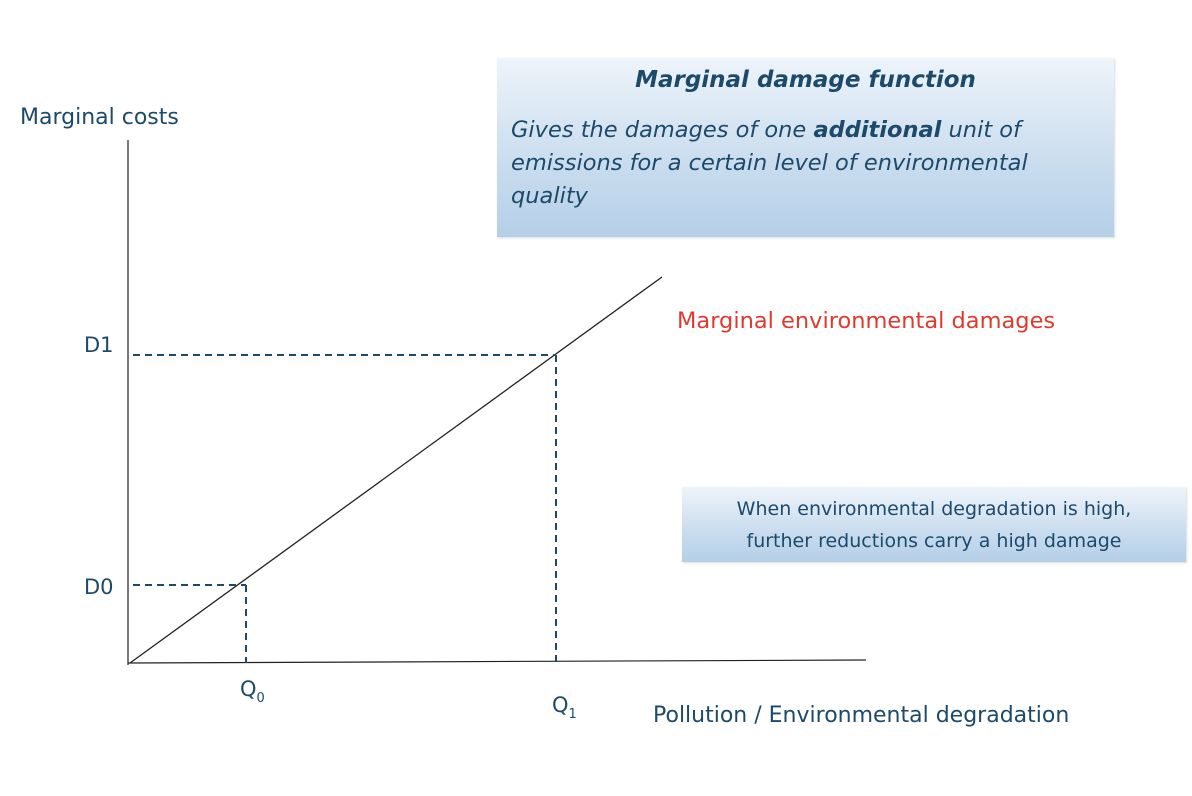 The width and height of the screenshot is (1192, 796). I want to click on definition-text-emphasis: additional, so click(877, 130).